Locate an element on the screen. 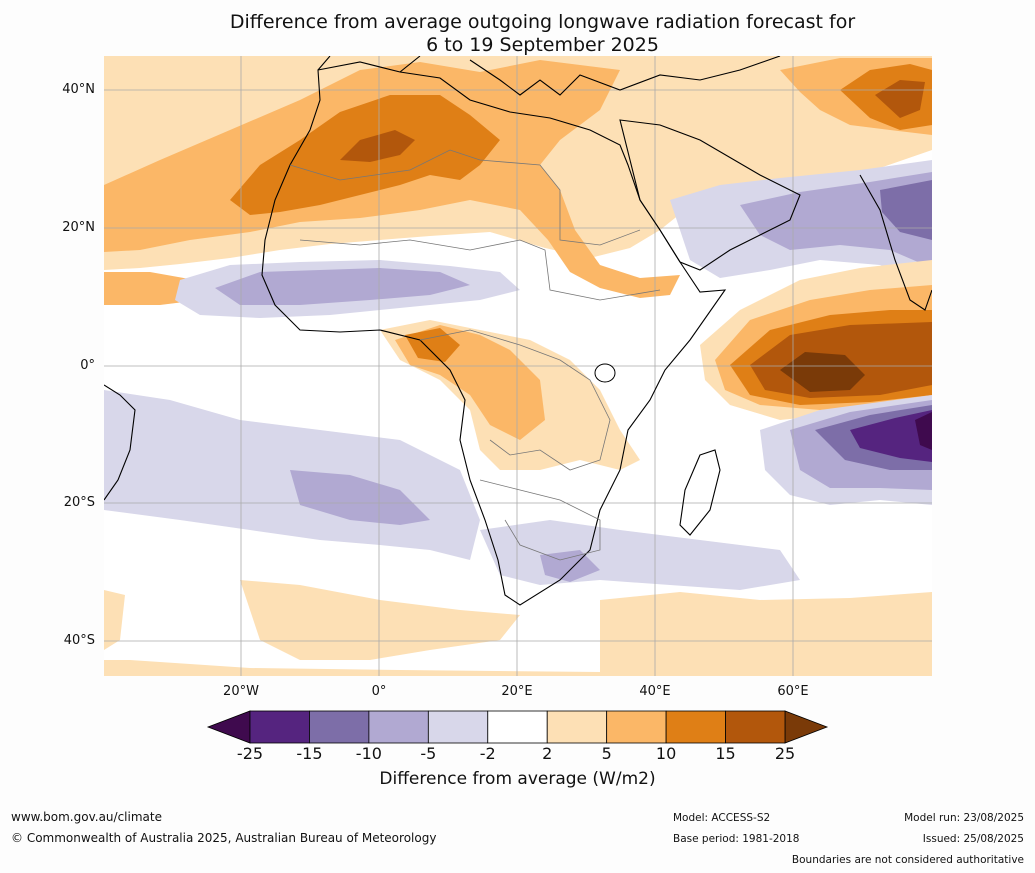 This screenshot has width=1035, height=873. colorbar-tick-label: -15 is located at coordinates (309, 753).